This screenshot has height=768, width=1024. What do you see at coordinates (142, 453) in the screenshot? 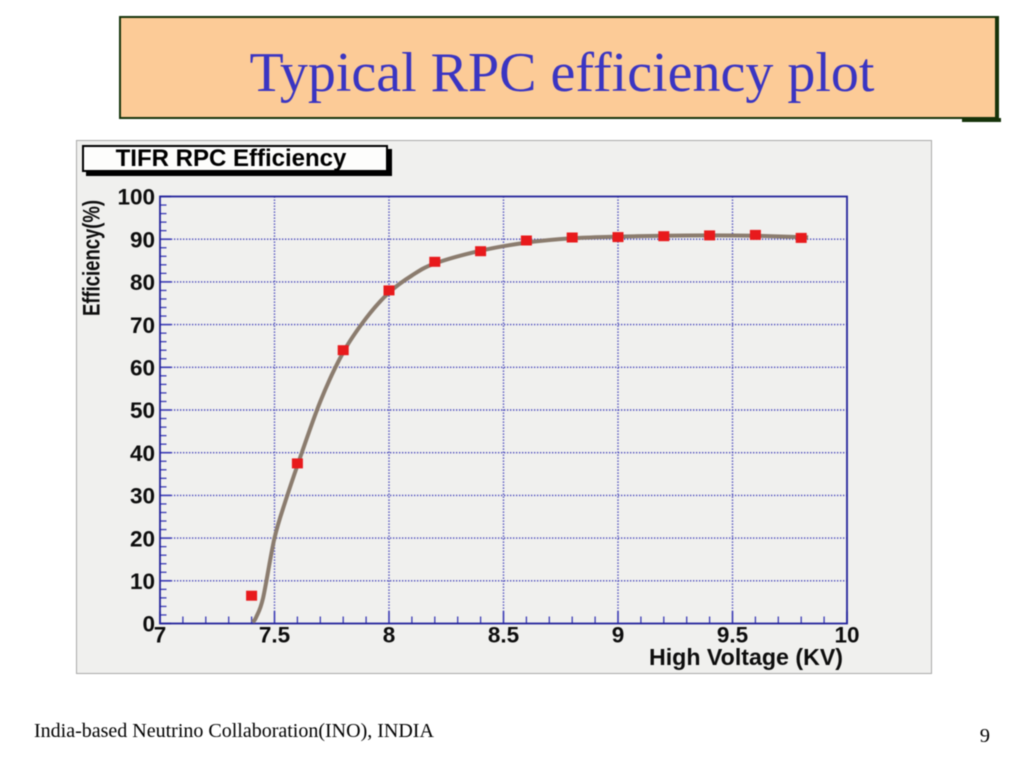
I see `svg-text: 40` at bounding box center [142, 453].